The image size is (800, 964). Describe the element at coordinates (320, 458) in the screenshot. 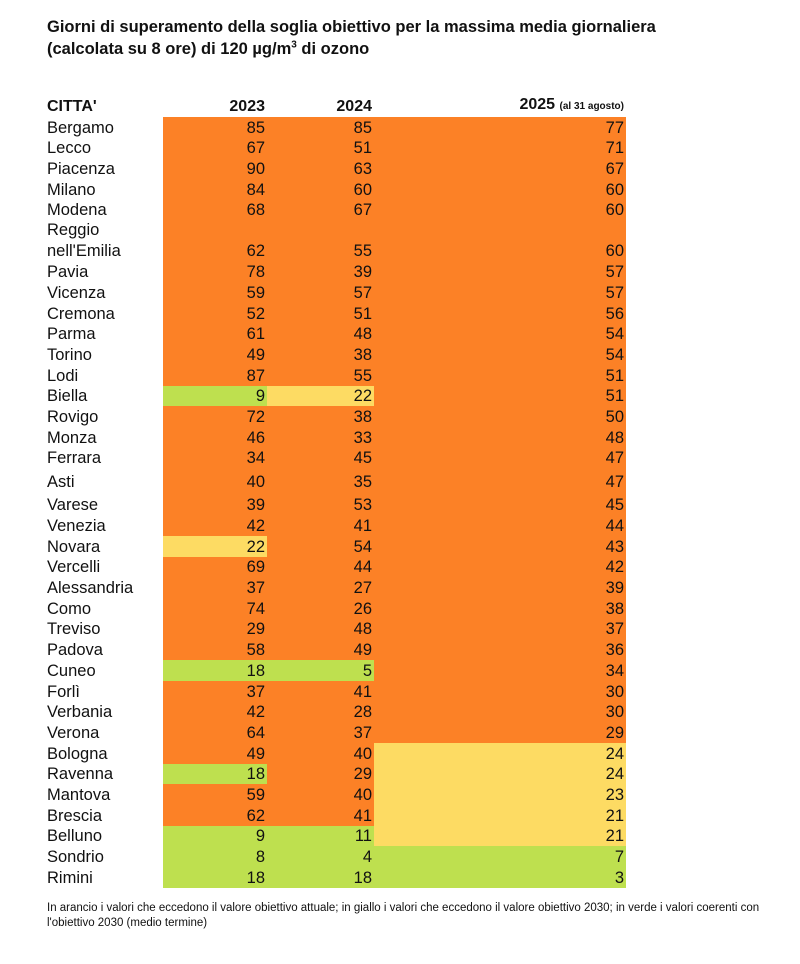

I see `value-2024: 45` at that location.